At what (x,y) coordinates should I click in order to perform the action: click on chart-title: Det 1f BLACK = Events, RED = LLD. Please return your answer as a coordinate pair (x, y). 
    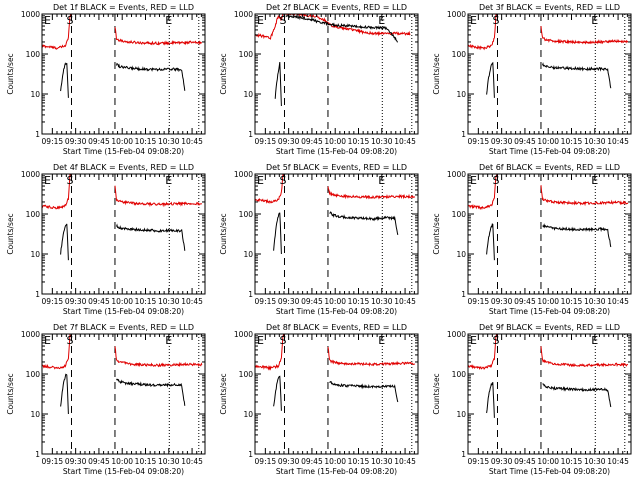
    Looking at the image, I should click on (123, 7).